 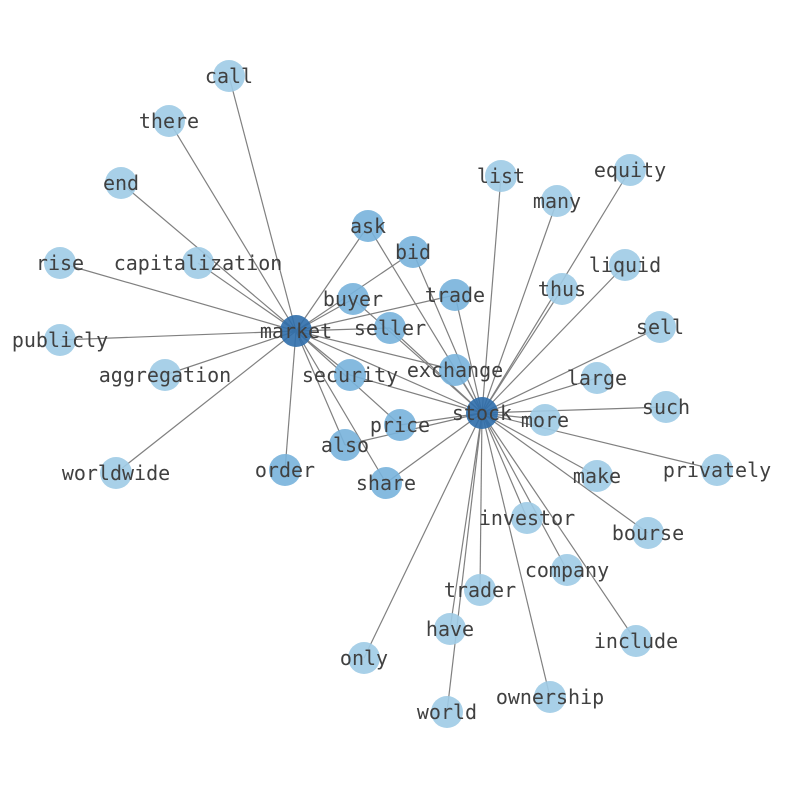 I want to click on node-label-investor: investor, so click(x=527, y=518).